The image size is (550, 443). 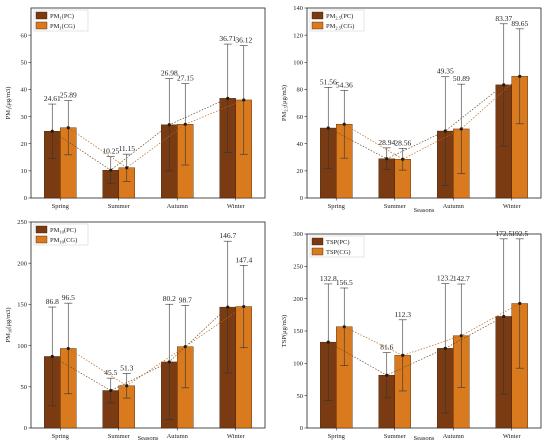 I want to click on data-label: 45.5, so click(x=110, y=372).